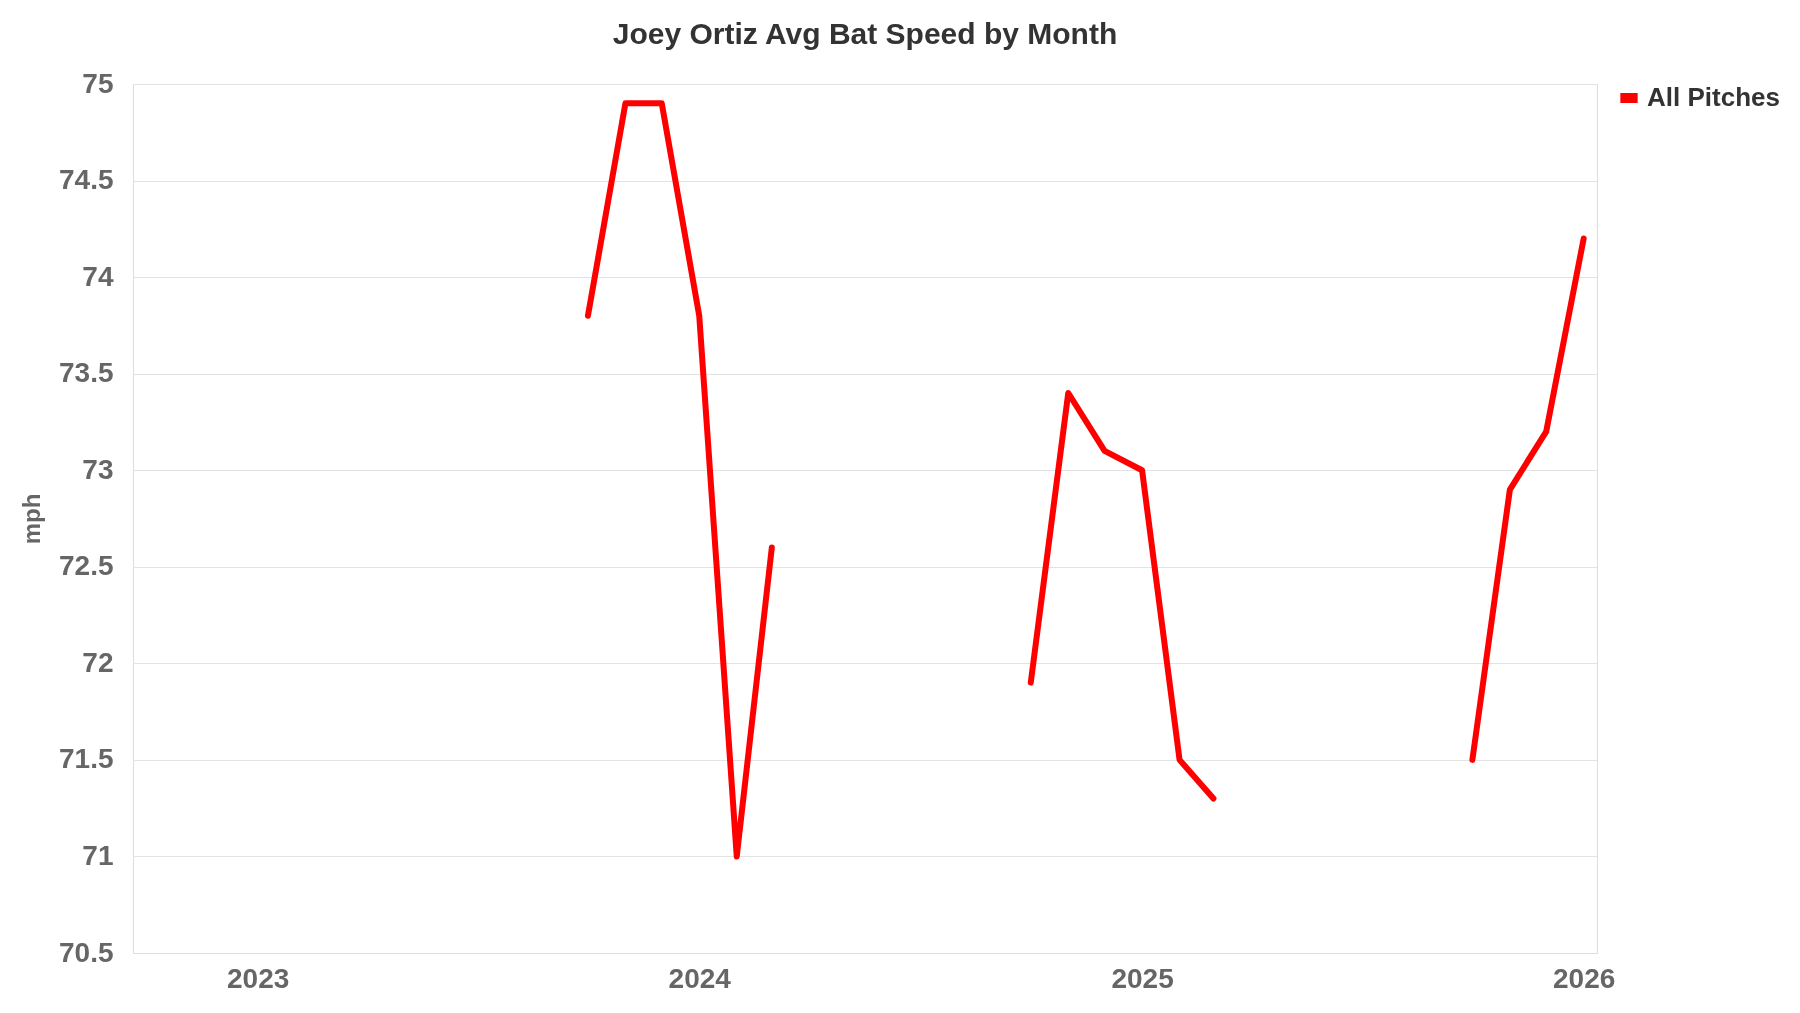  Describe the element at coordinates (86, 373) in the screenshot. I see `y-tick-label: 73.5` at that location.